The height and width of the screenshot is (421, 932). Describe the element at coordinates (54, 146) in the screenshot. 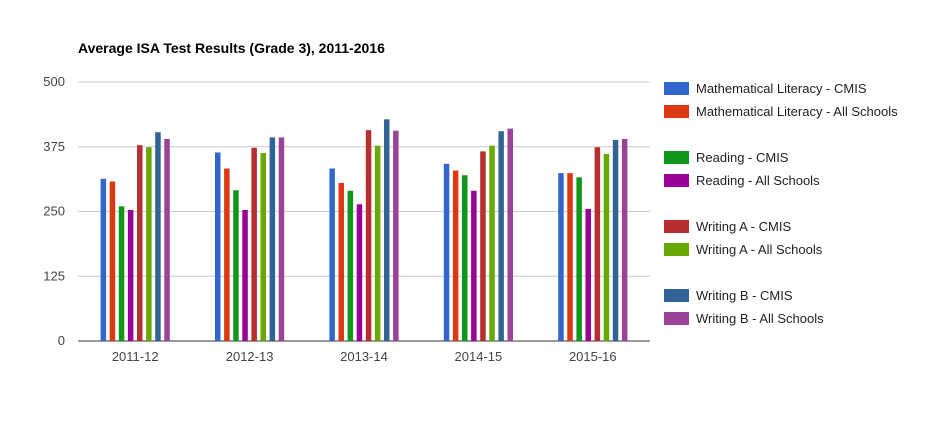

I see `y-tick-label: 375` at that location.